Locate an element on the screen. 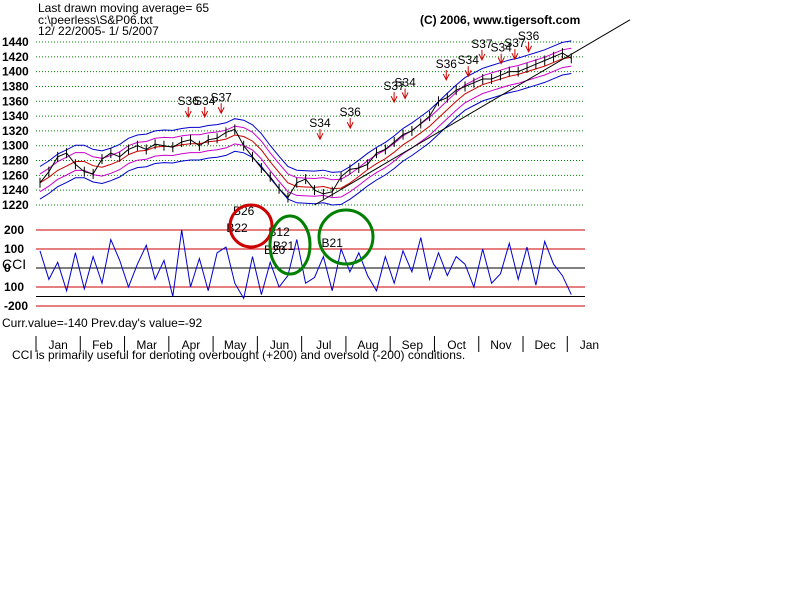  month-label: Dec is located at coordinates (544, 345).